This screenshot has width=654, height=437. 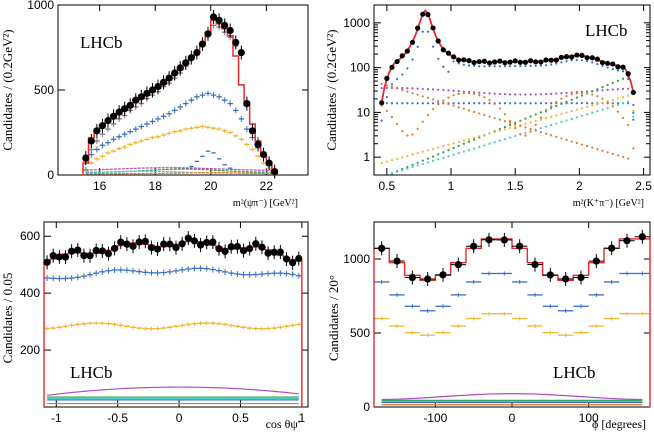 I want to click on y-tick-label: 1, so click(x=366, y=157).